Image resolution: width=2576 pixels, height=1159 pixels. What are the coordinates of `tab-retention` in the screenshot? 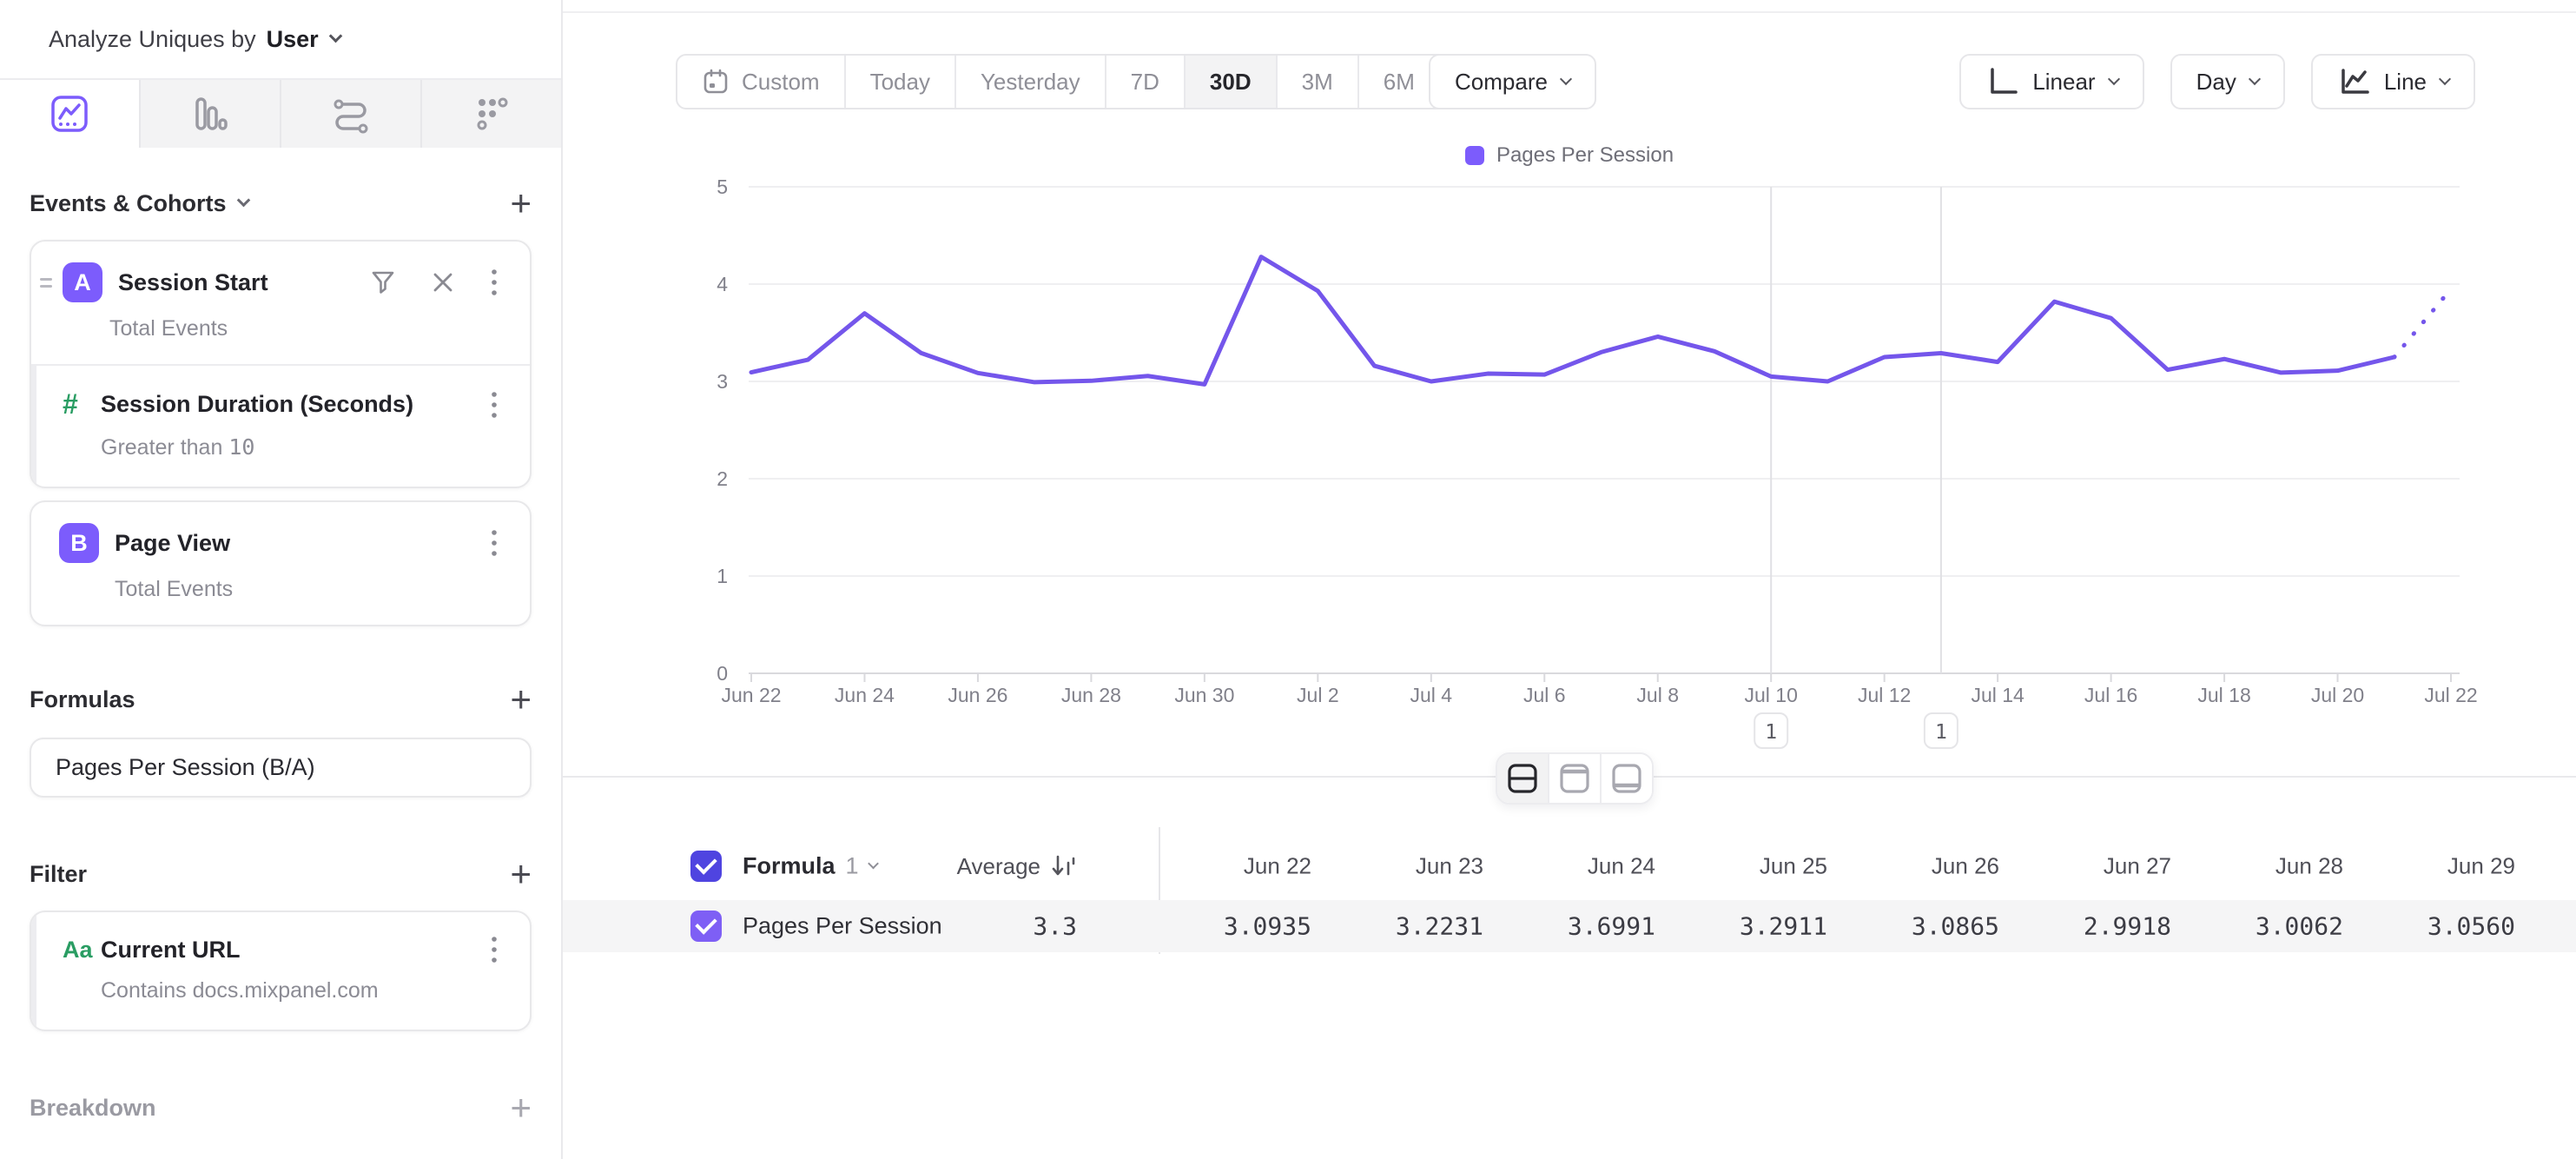 It's located at (491, 114).